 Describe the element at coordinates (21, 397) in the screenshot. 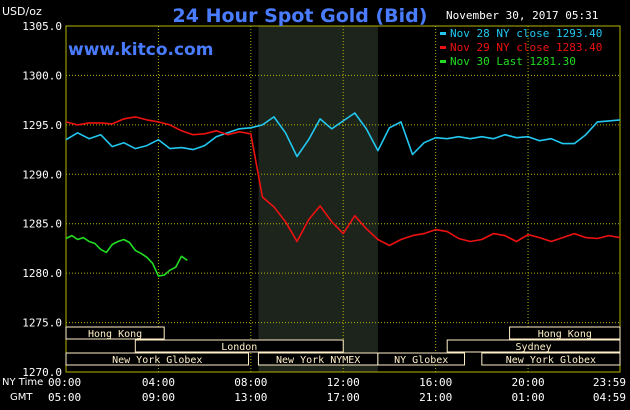

I see `gmt-label: GMT` at that location.